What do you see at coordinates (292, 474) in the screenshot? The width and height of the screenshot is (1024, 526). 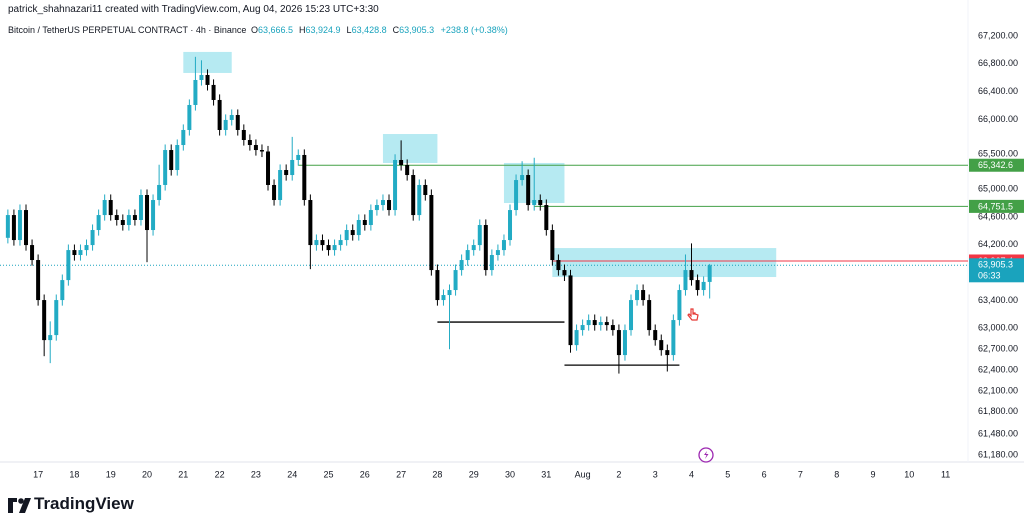 I see `x-tick-label: 24` at bounding box center [292, 474].